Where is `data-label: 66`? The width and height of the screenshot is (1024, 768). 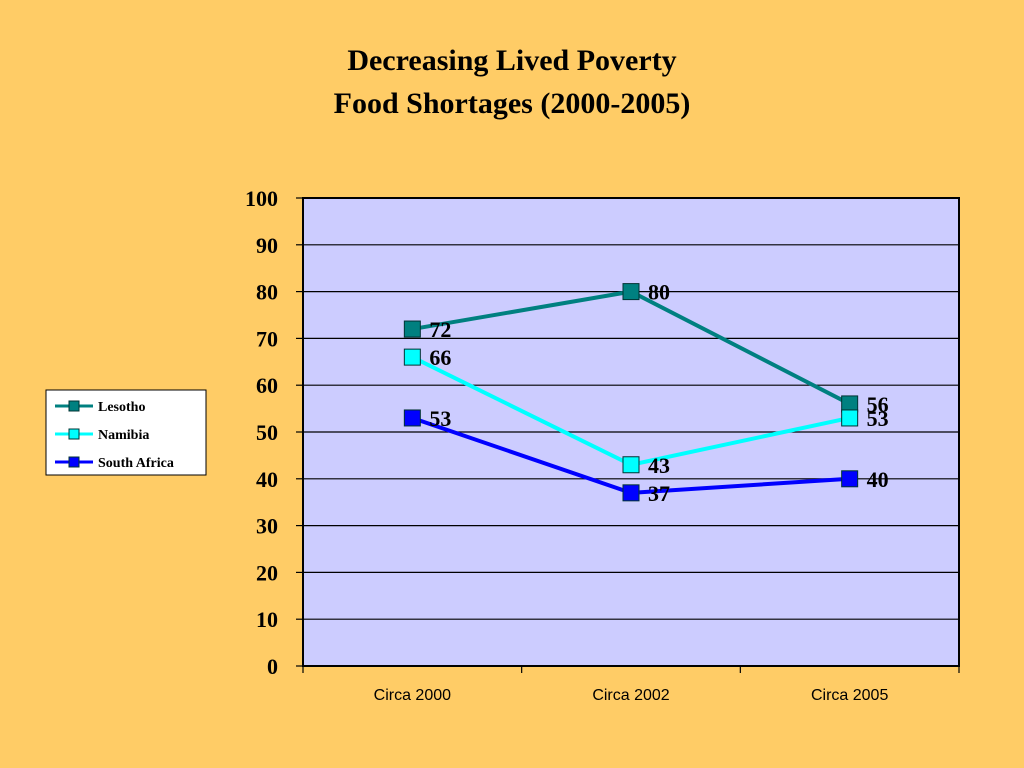 data-label: 66 is located at coordinates (440, 357).